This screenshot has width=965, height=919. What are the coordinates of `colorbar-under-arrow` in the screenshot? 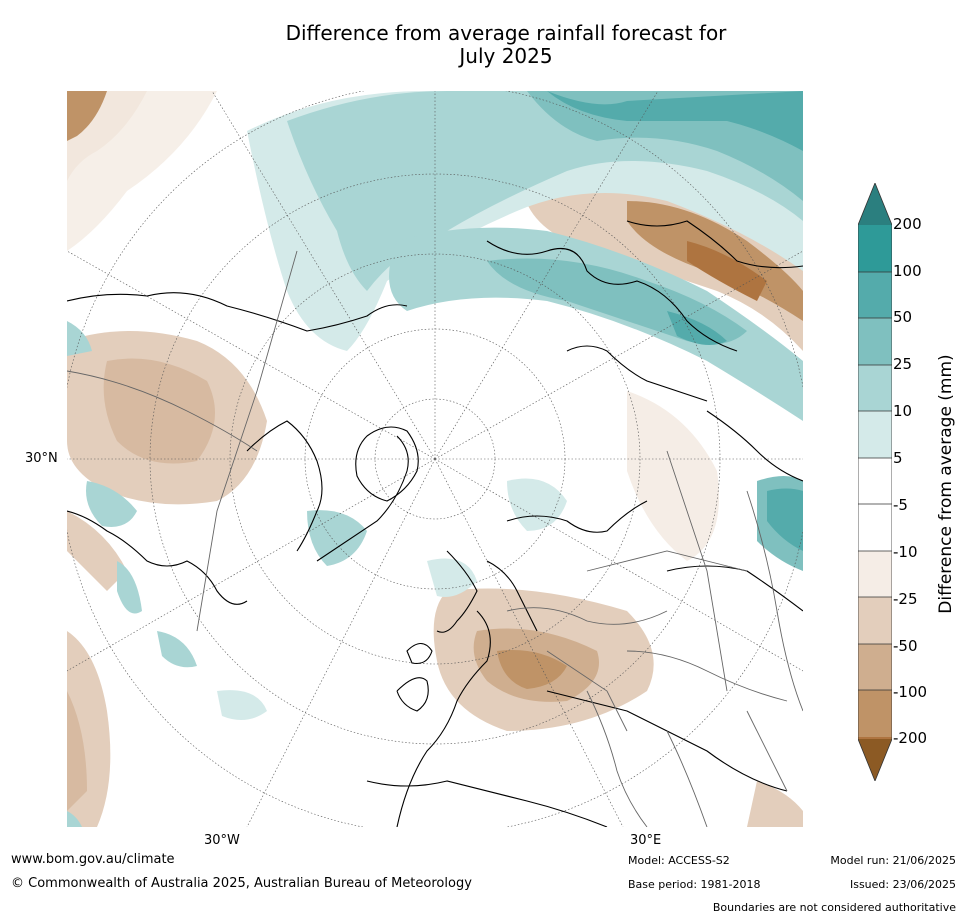 It's located at (875, 760).